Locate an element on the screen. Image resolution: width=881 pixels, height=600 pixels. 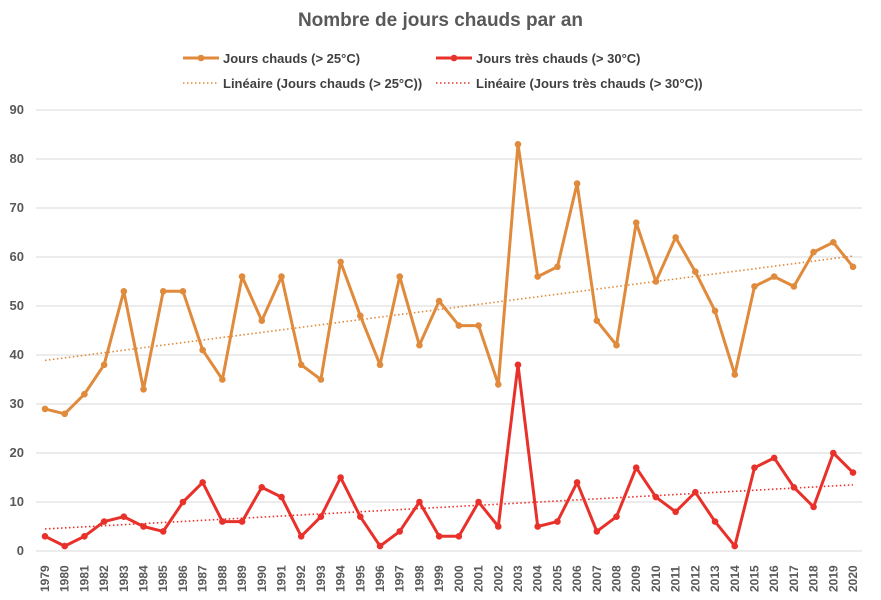
x-tick-label: 1989 is located at coordinates (242, 578).